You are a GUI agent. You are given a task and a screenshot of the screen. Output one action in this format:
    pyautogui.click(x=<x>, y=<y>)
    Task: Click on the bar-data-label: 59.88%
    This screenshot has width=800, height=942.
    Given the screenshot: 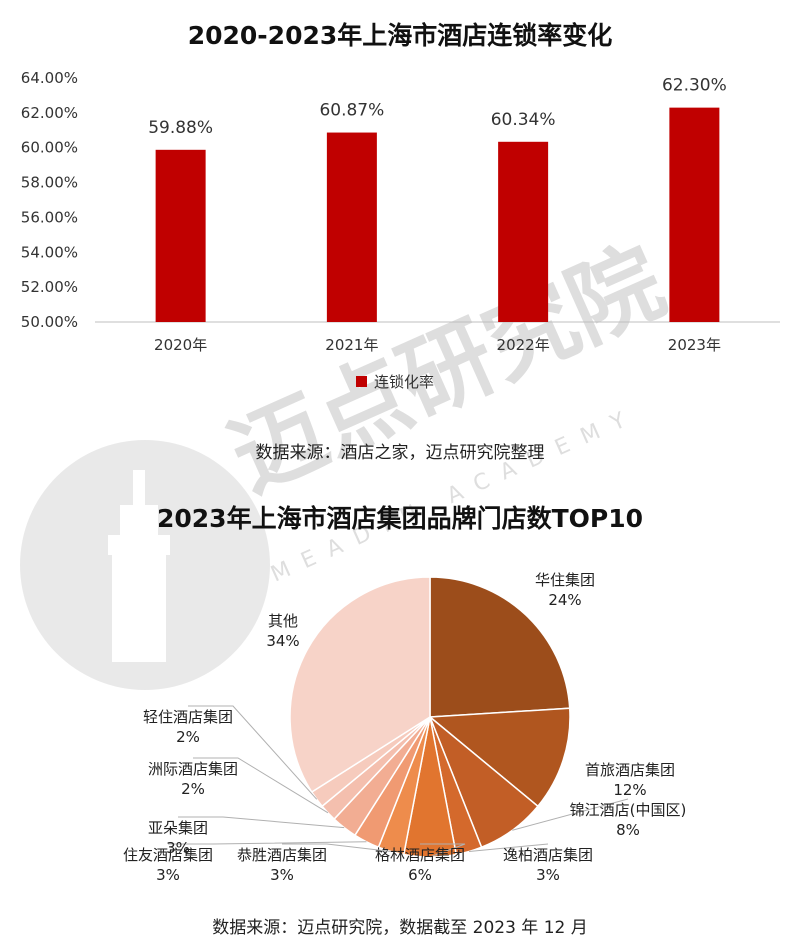 What is the action you would take?
    pyautogui.click(x=180, y=128)
    